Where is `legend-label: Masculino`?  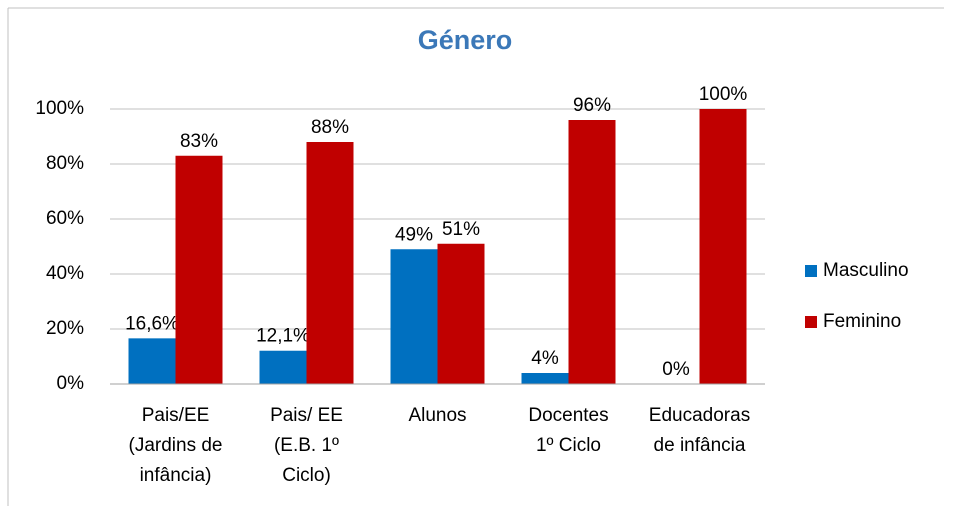 legend-label: Masculino is located at coordinates (866, 270).